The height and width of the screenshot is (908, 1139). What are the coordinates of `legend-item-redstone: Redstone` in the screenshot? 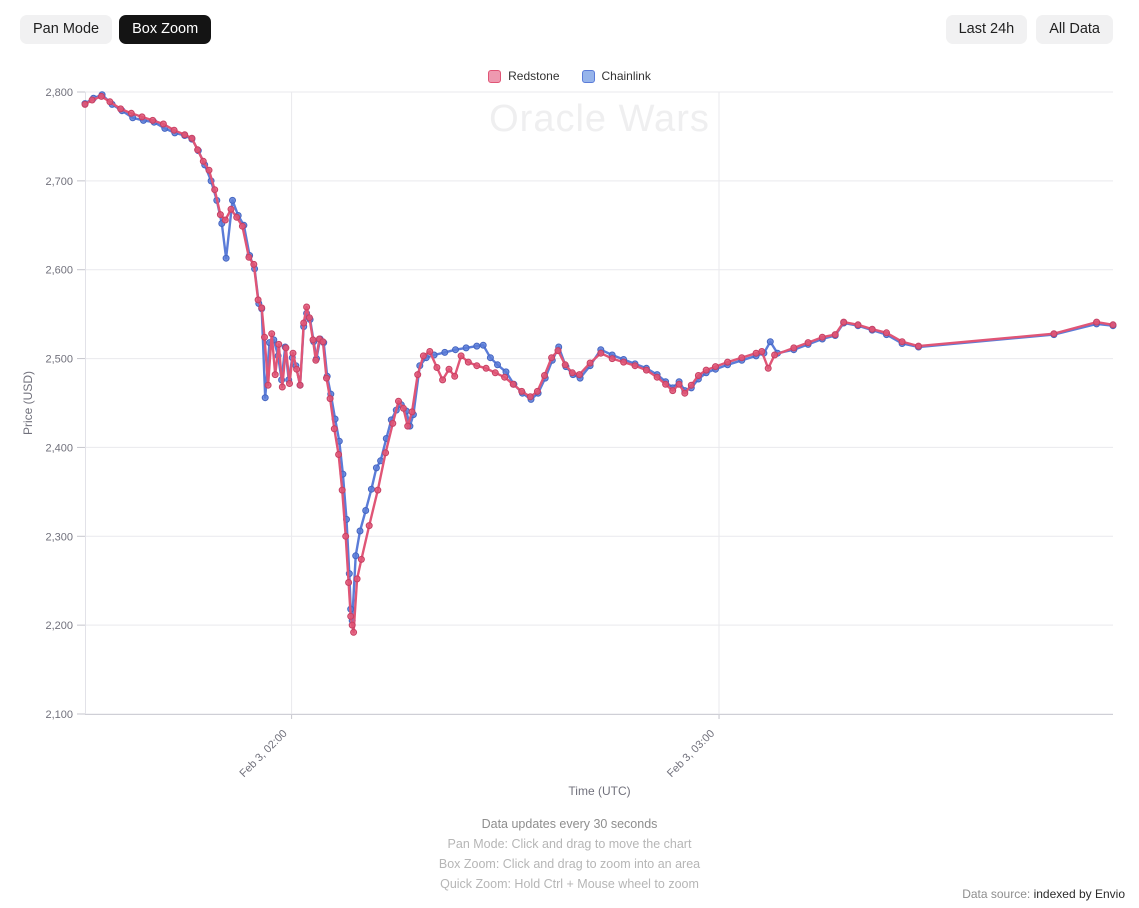 It's located at (524, 76).